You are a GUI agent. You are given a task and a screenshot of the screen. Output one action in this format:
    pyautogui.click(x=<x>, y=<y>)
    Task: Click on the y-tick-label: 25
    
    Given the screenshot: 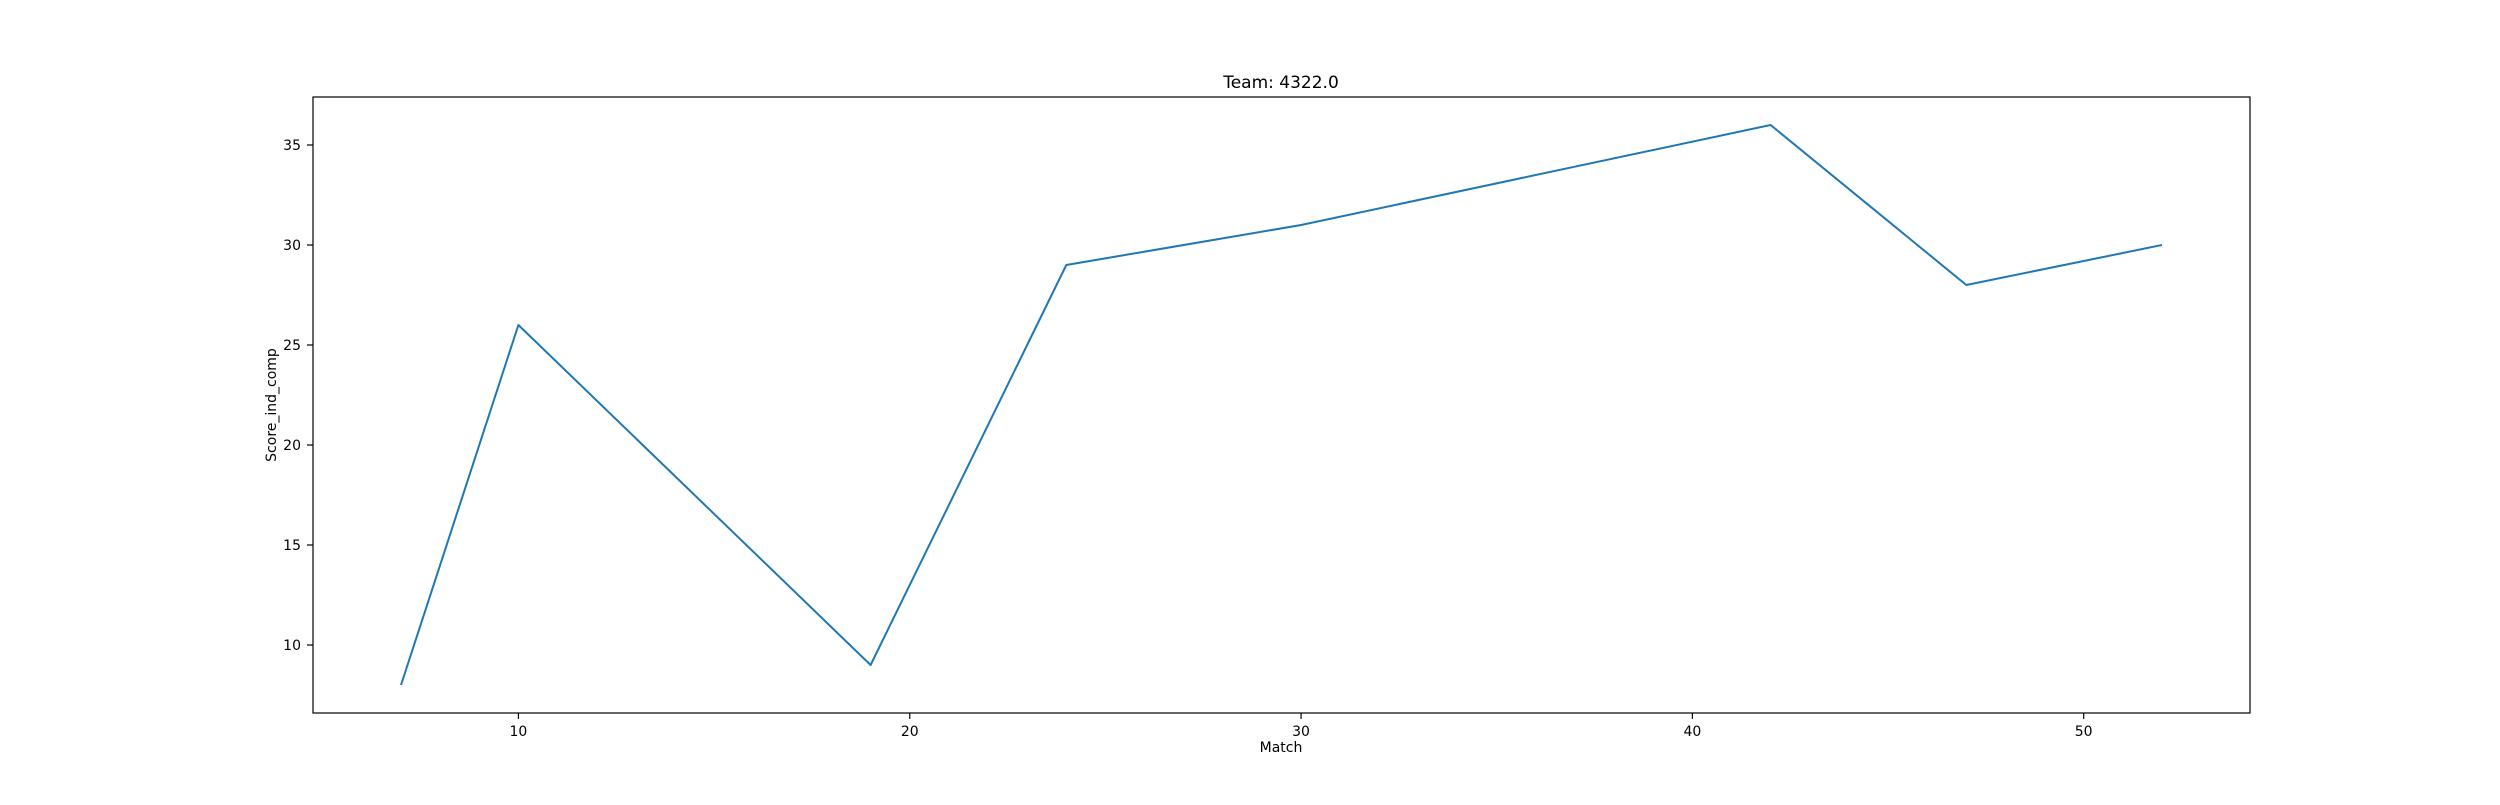 What is the action you would take?
    pyautogui.click(x=292, y=346)
    